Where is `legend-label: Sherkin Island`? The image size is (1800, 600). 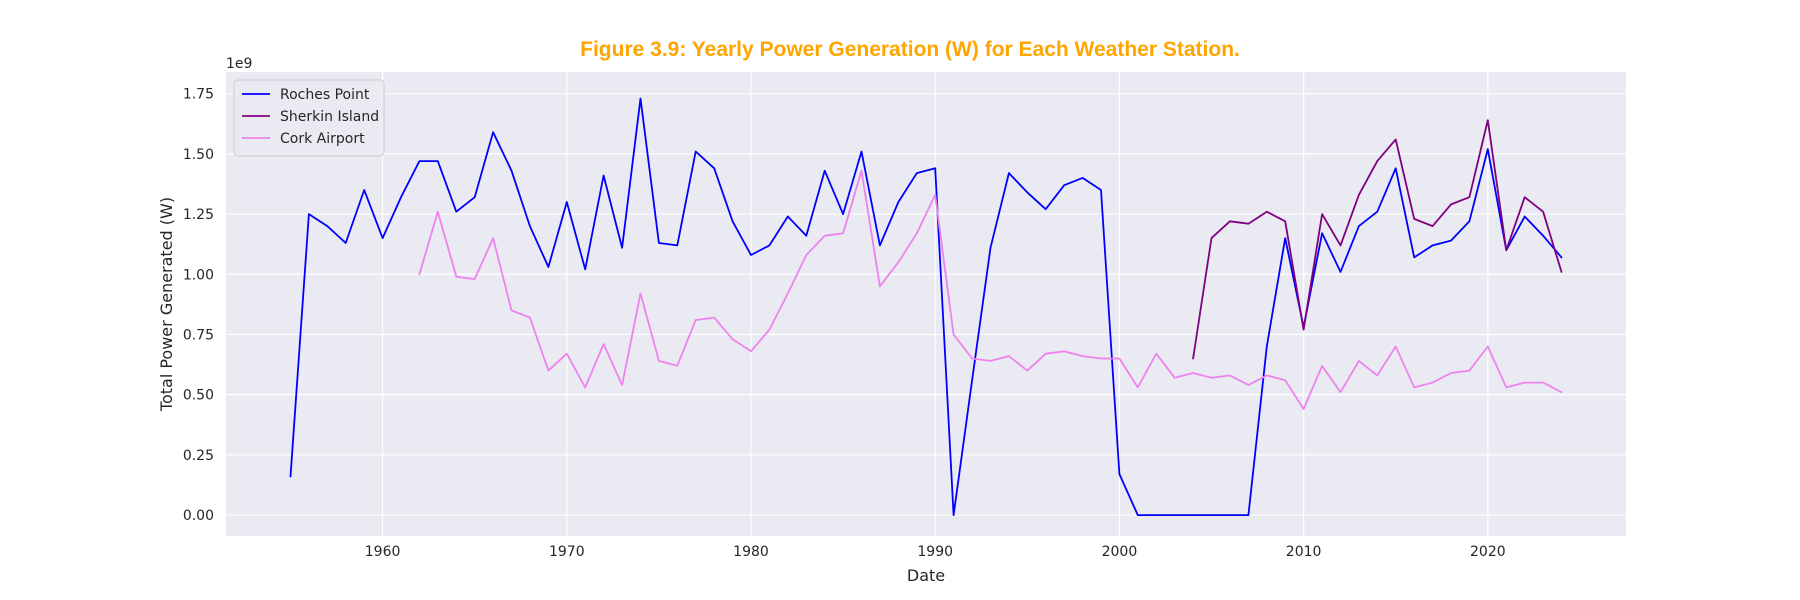
legend-label: Sherkin Island is located at coordinates (329, 117).